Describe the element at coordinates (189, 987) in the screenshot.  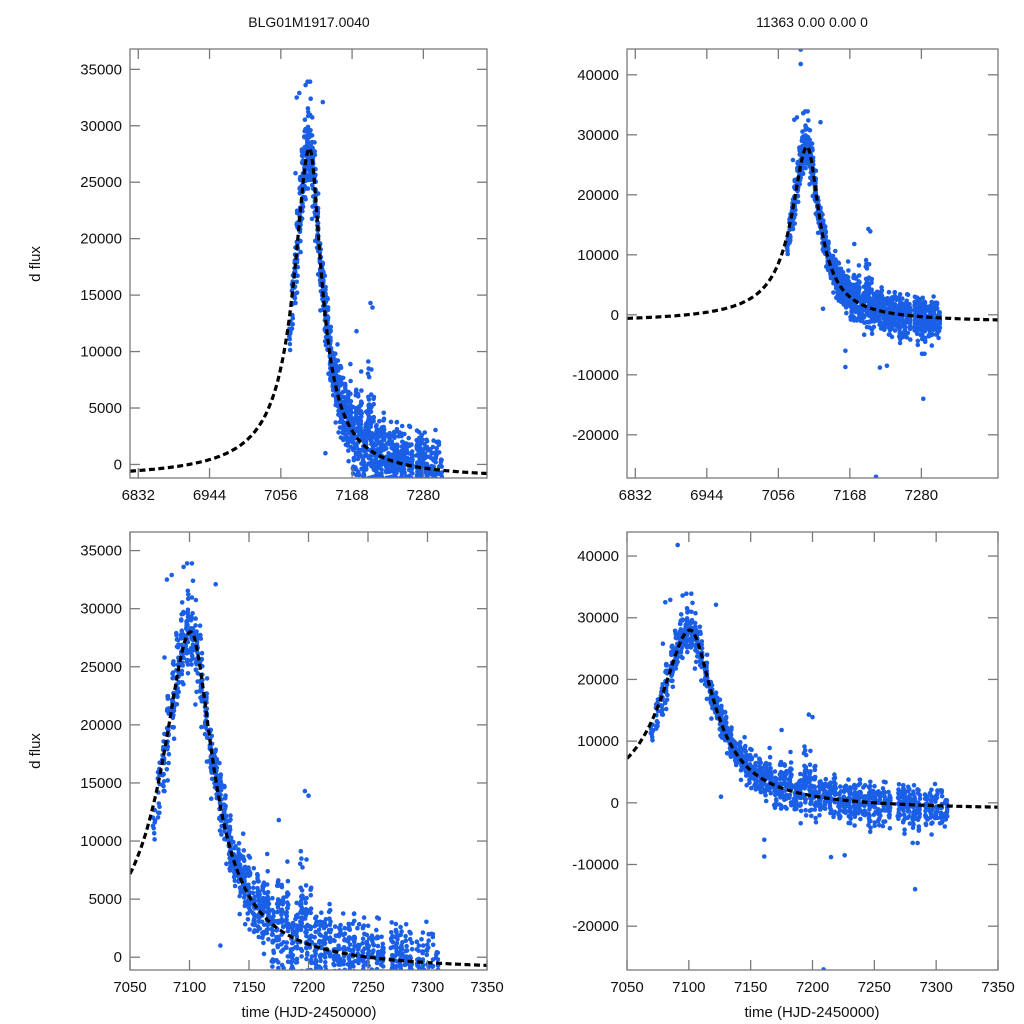
I see `x-tick-label: 7100` at that location.